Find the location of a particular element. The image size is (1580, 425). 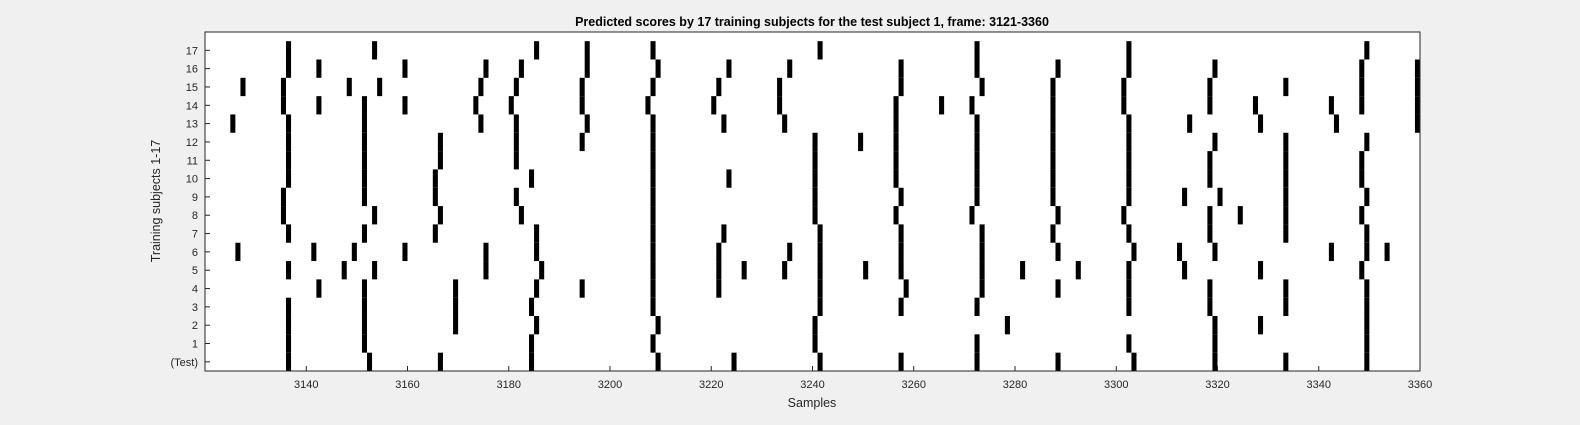

y-tick-label: 3 is located at coordinates (195, 308).